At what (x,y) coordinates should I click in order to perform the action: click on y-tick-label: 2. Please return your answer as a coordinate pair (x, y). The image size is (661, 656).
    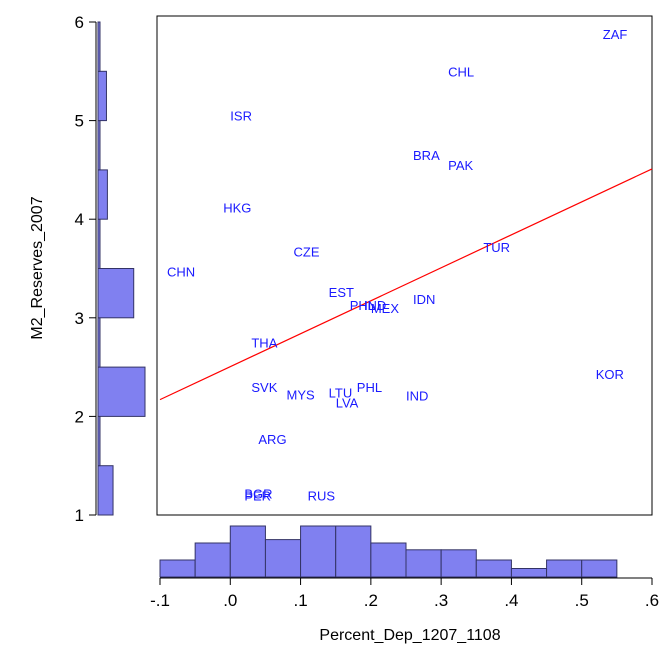
    Looking at the image, I should click on (79, 416).